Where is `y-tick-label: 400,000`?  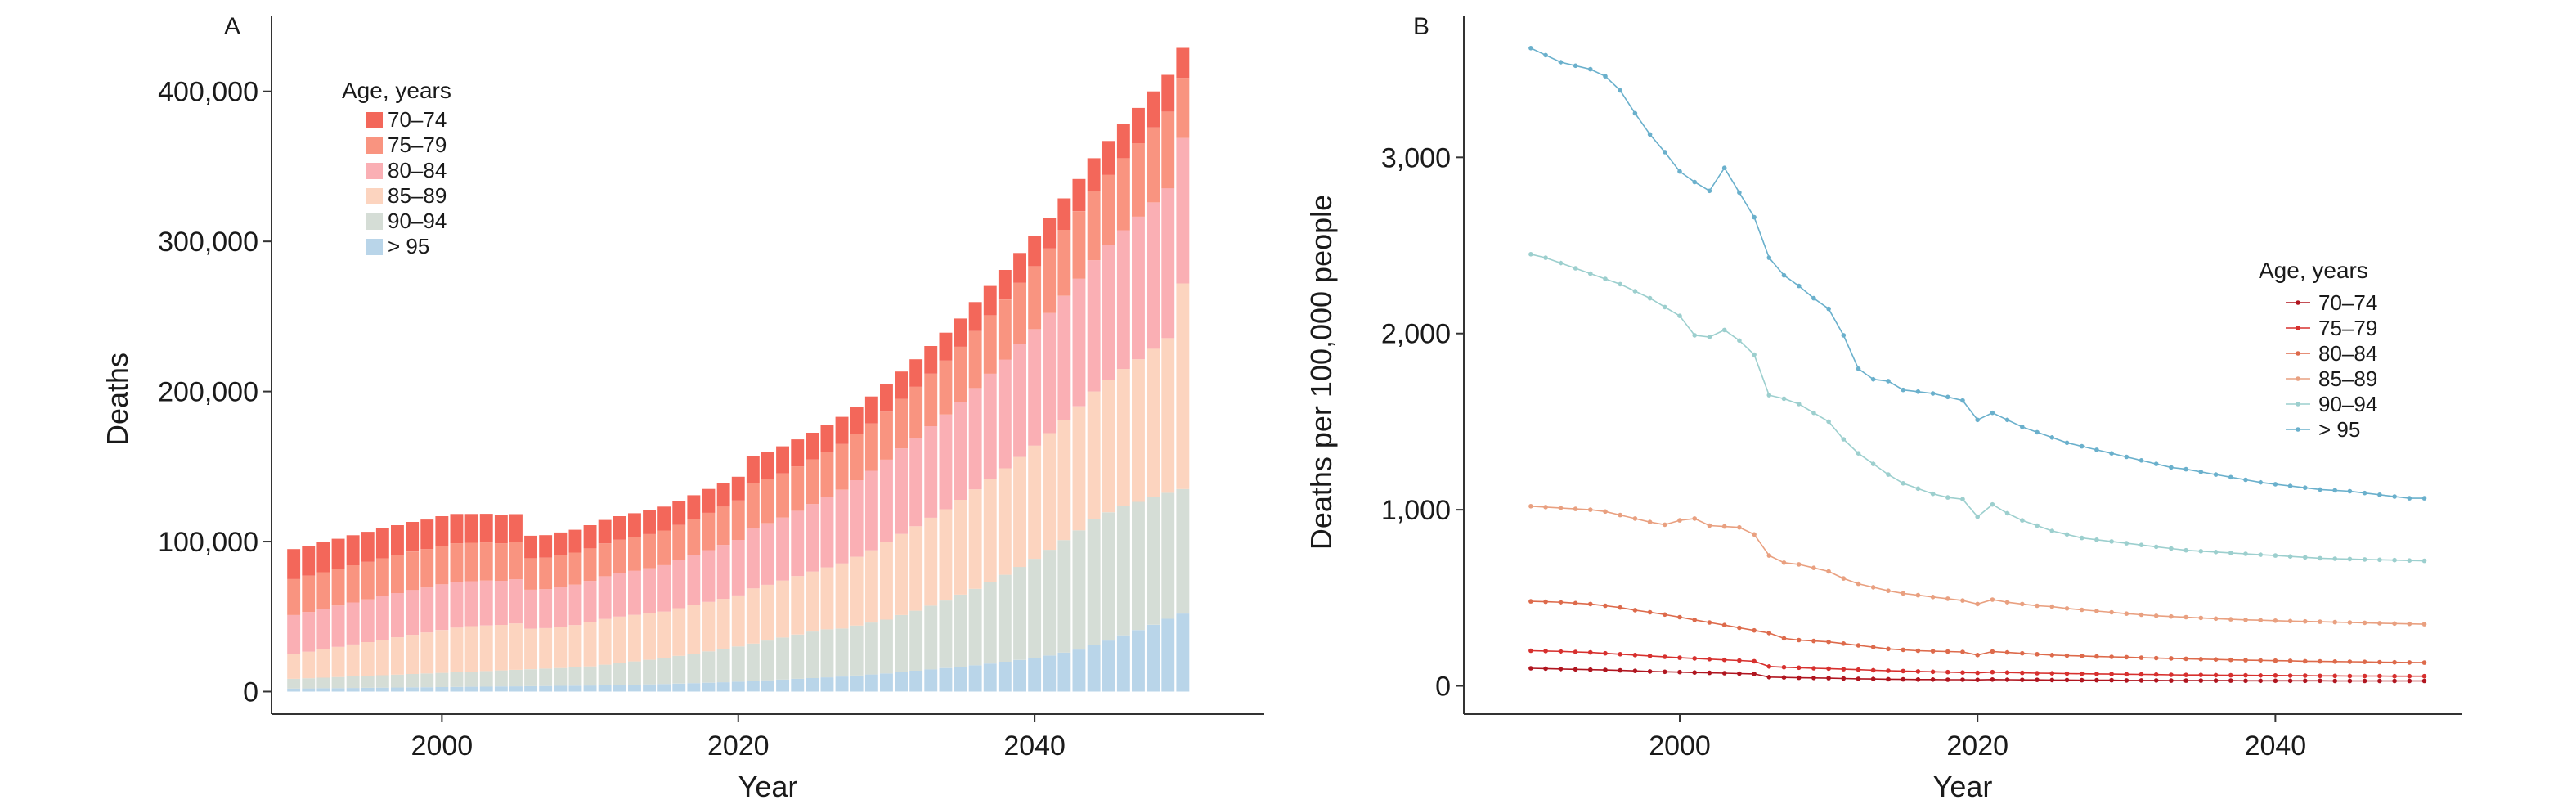 y-tick-label: 400,000 is located at coordinates (208, 92).